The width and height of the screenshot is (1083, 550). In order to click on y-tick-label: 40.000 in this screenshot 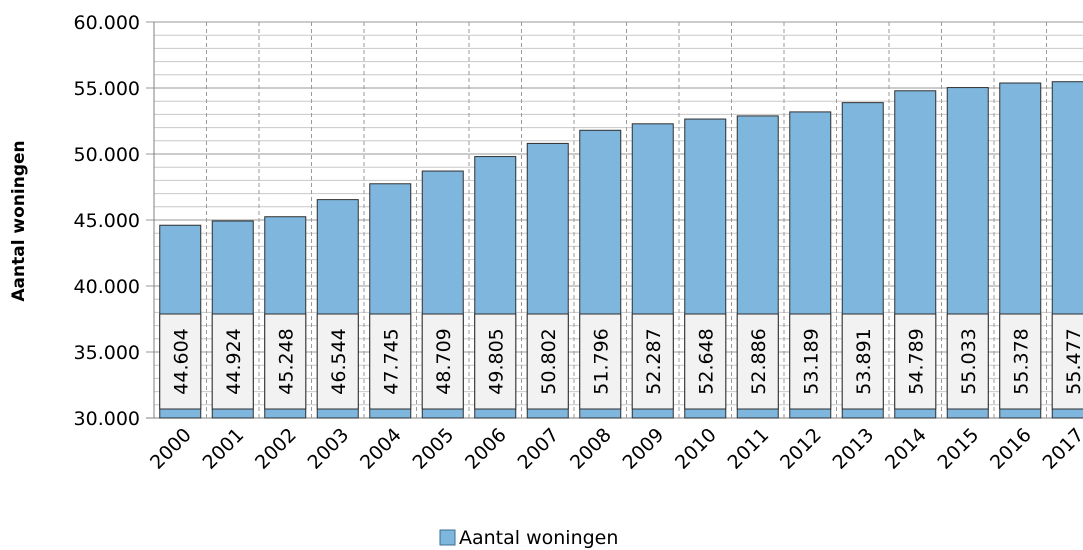, I will do `click(107, 287)`.